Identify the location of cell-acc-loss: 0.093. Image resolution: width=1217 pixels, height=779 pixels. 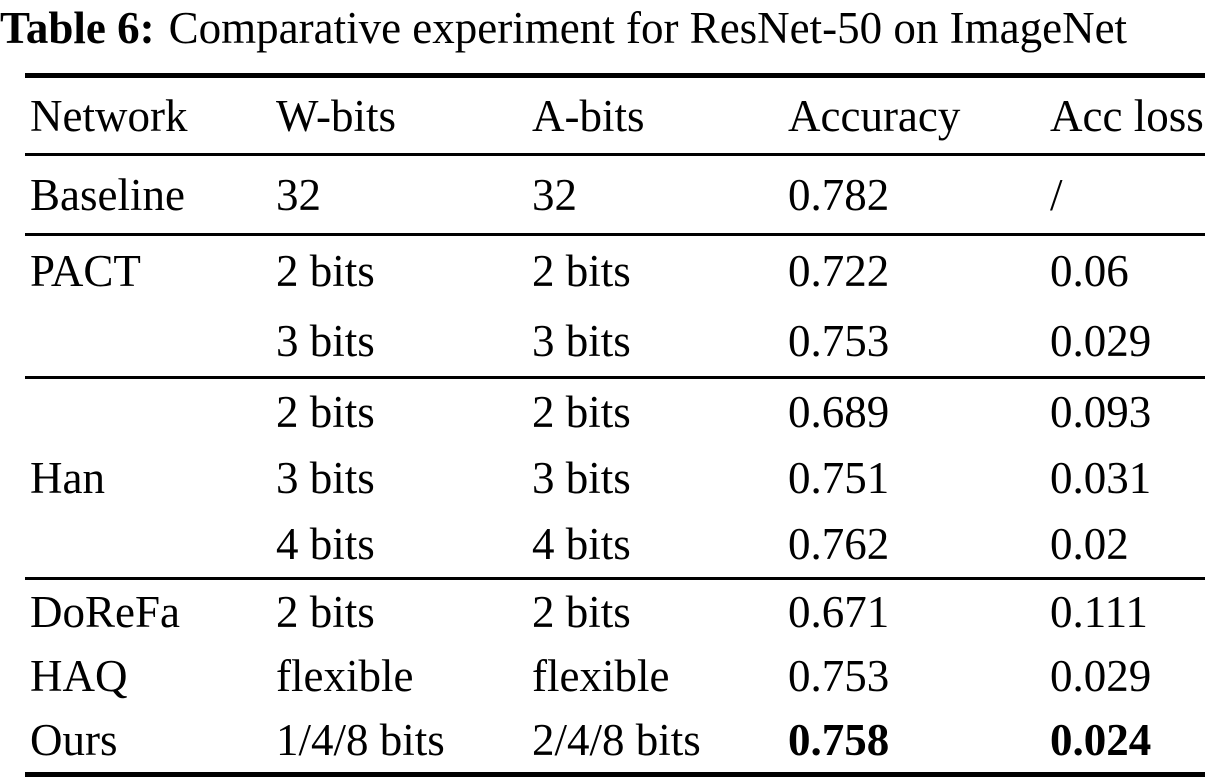
(1101, 412).